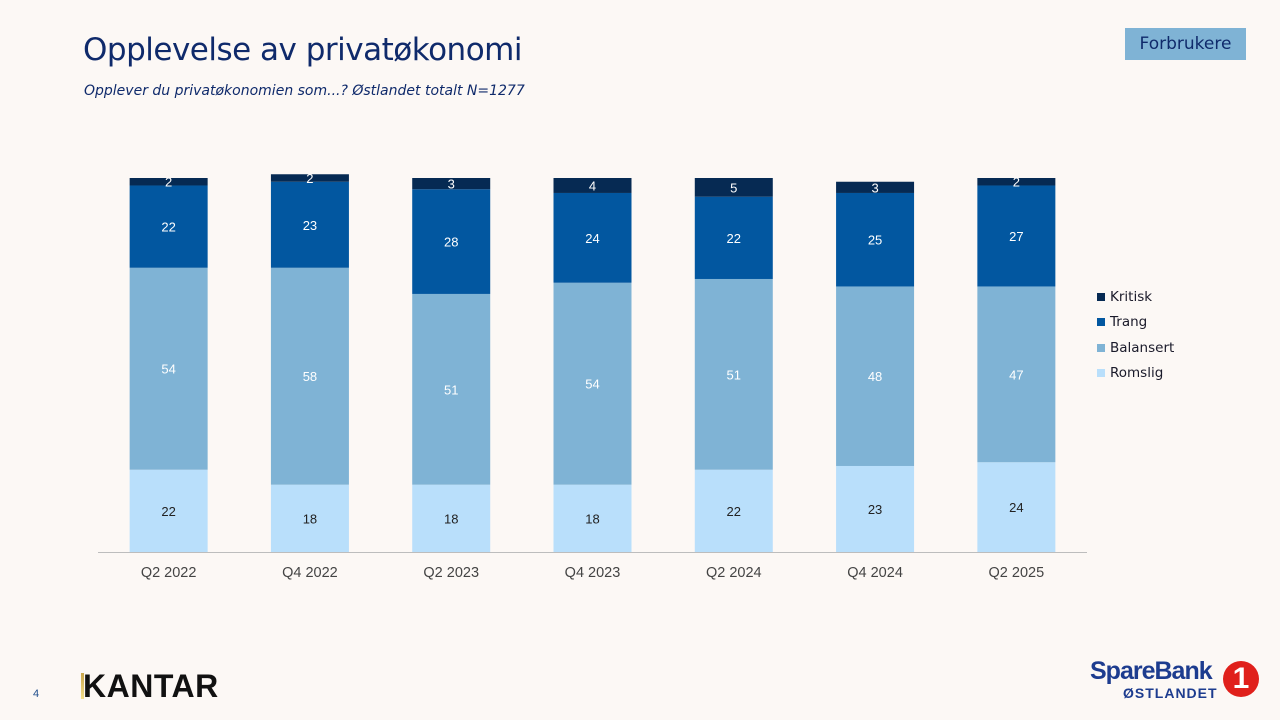  I want to click on legend-item-romslig: Romslig, so click(1135, 374).